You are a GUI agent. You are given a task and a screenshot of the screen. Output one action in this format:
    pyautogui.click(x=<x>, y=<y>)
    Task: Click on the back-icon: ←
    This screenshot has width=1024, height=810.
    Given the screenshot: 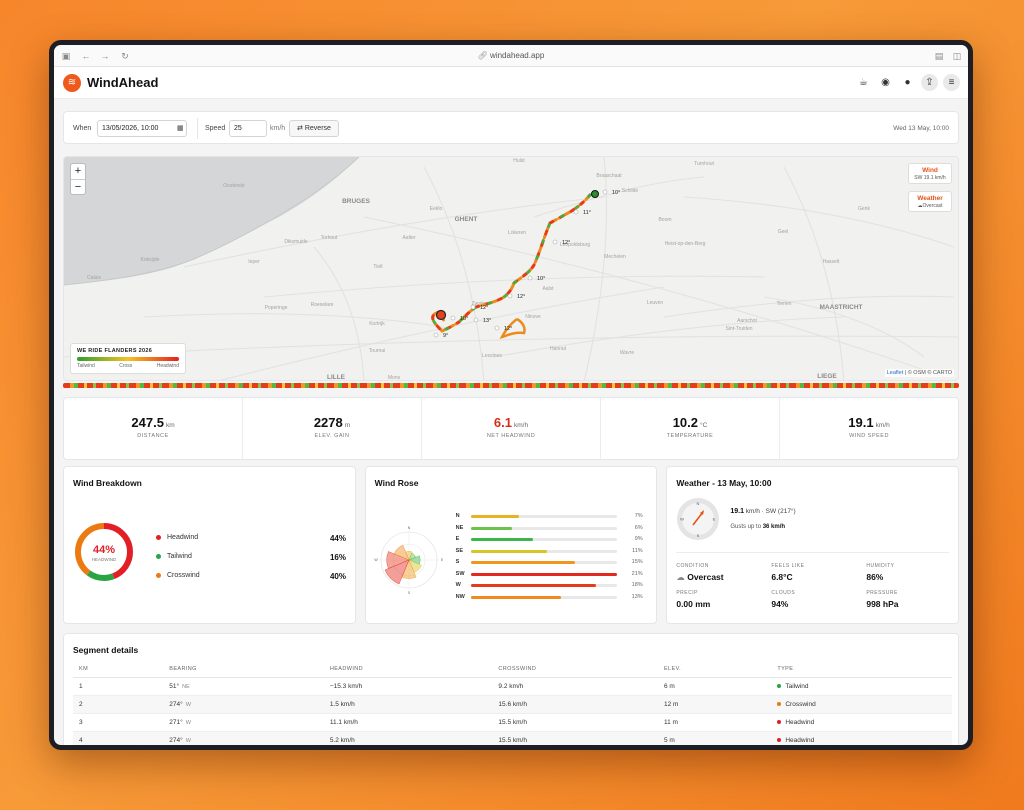 What is the action you would take?
    pyautogui.click(x=86, y=56)
    